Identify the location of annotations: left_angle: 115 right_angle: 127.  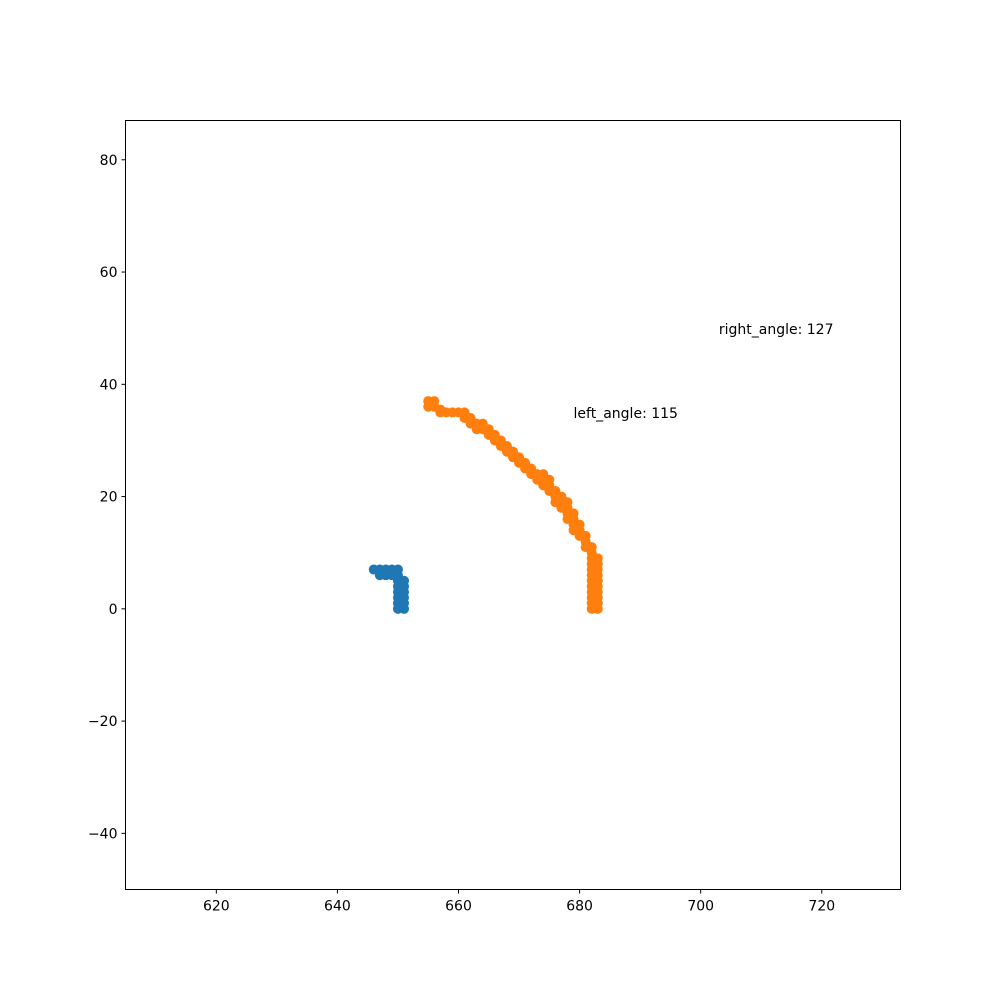
(704, 372).